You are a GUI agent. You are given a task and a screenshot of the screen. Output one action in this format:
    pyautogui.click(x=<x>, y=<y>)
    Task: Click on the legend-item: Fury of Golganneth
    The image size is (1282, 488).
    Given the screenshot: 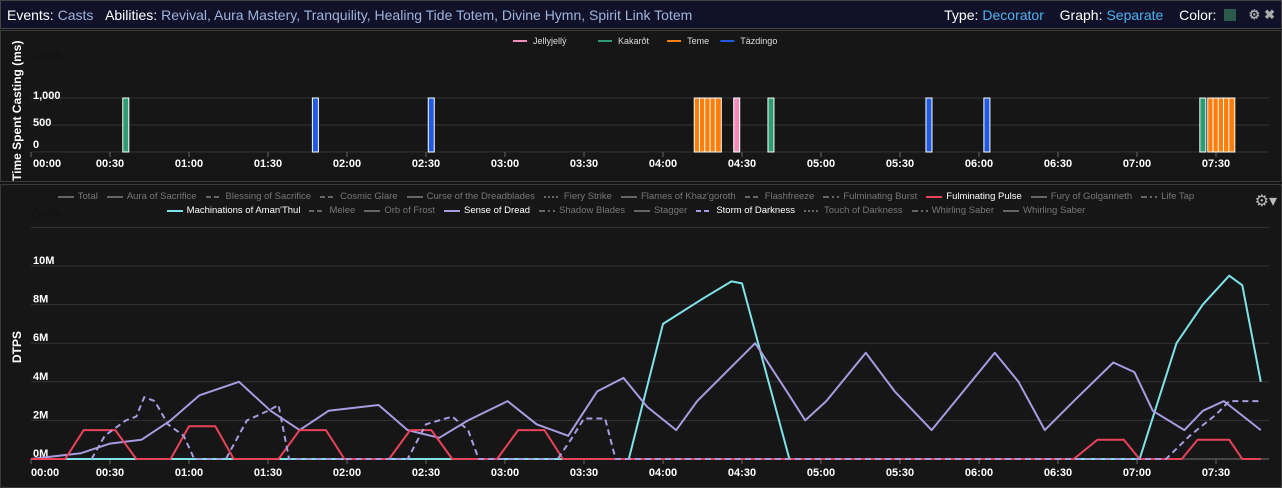 What is the action you would take?
    pyautogui.click(x=1081, y=196)
    